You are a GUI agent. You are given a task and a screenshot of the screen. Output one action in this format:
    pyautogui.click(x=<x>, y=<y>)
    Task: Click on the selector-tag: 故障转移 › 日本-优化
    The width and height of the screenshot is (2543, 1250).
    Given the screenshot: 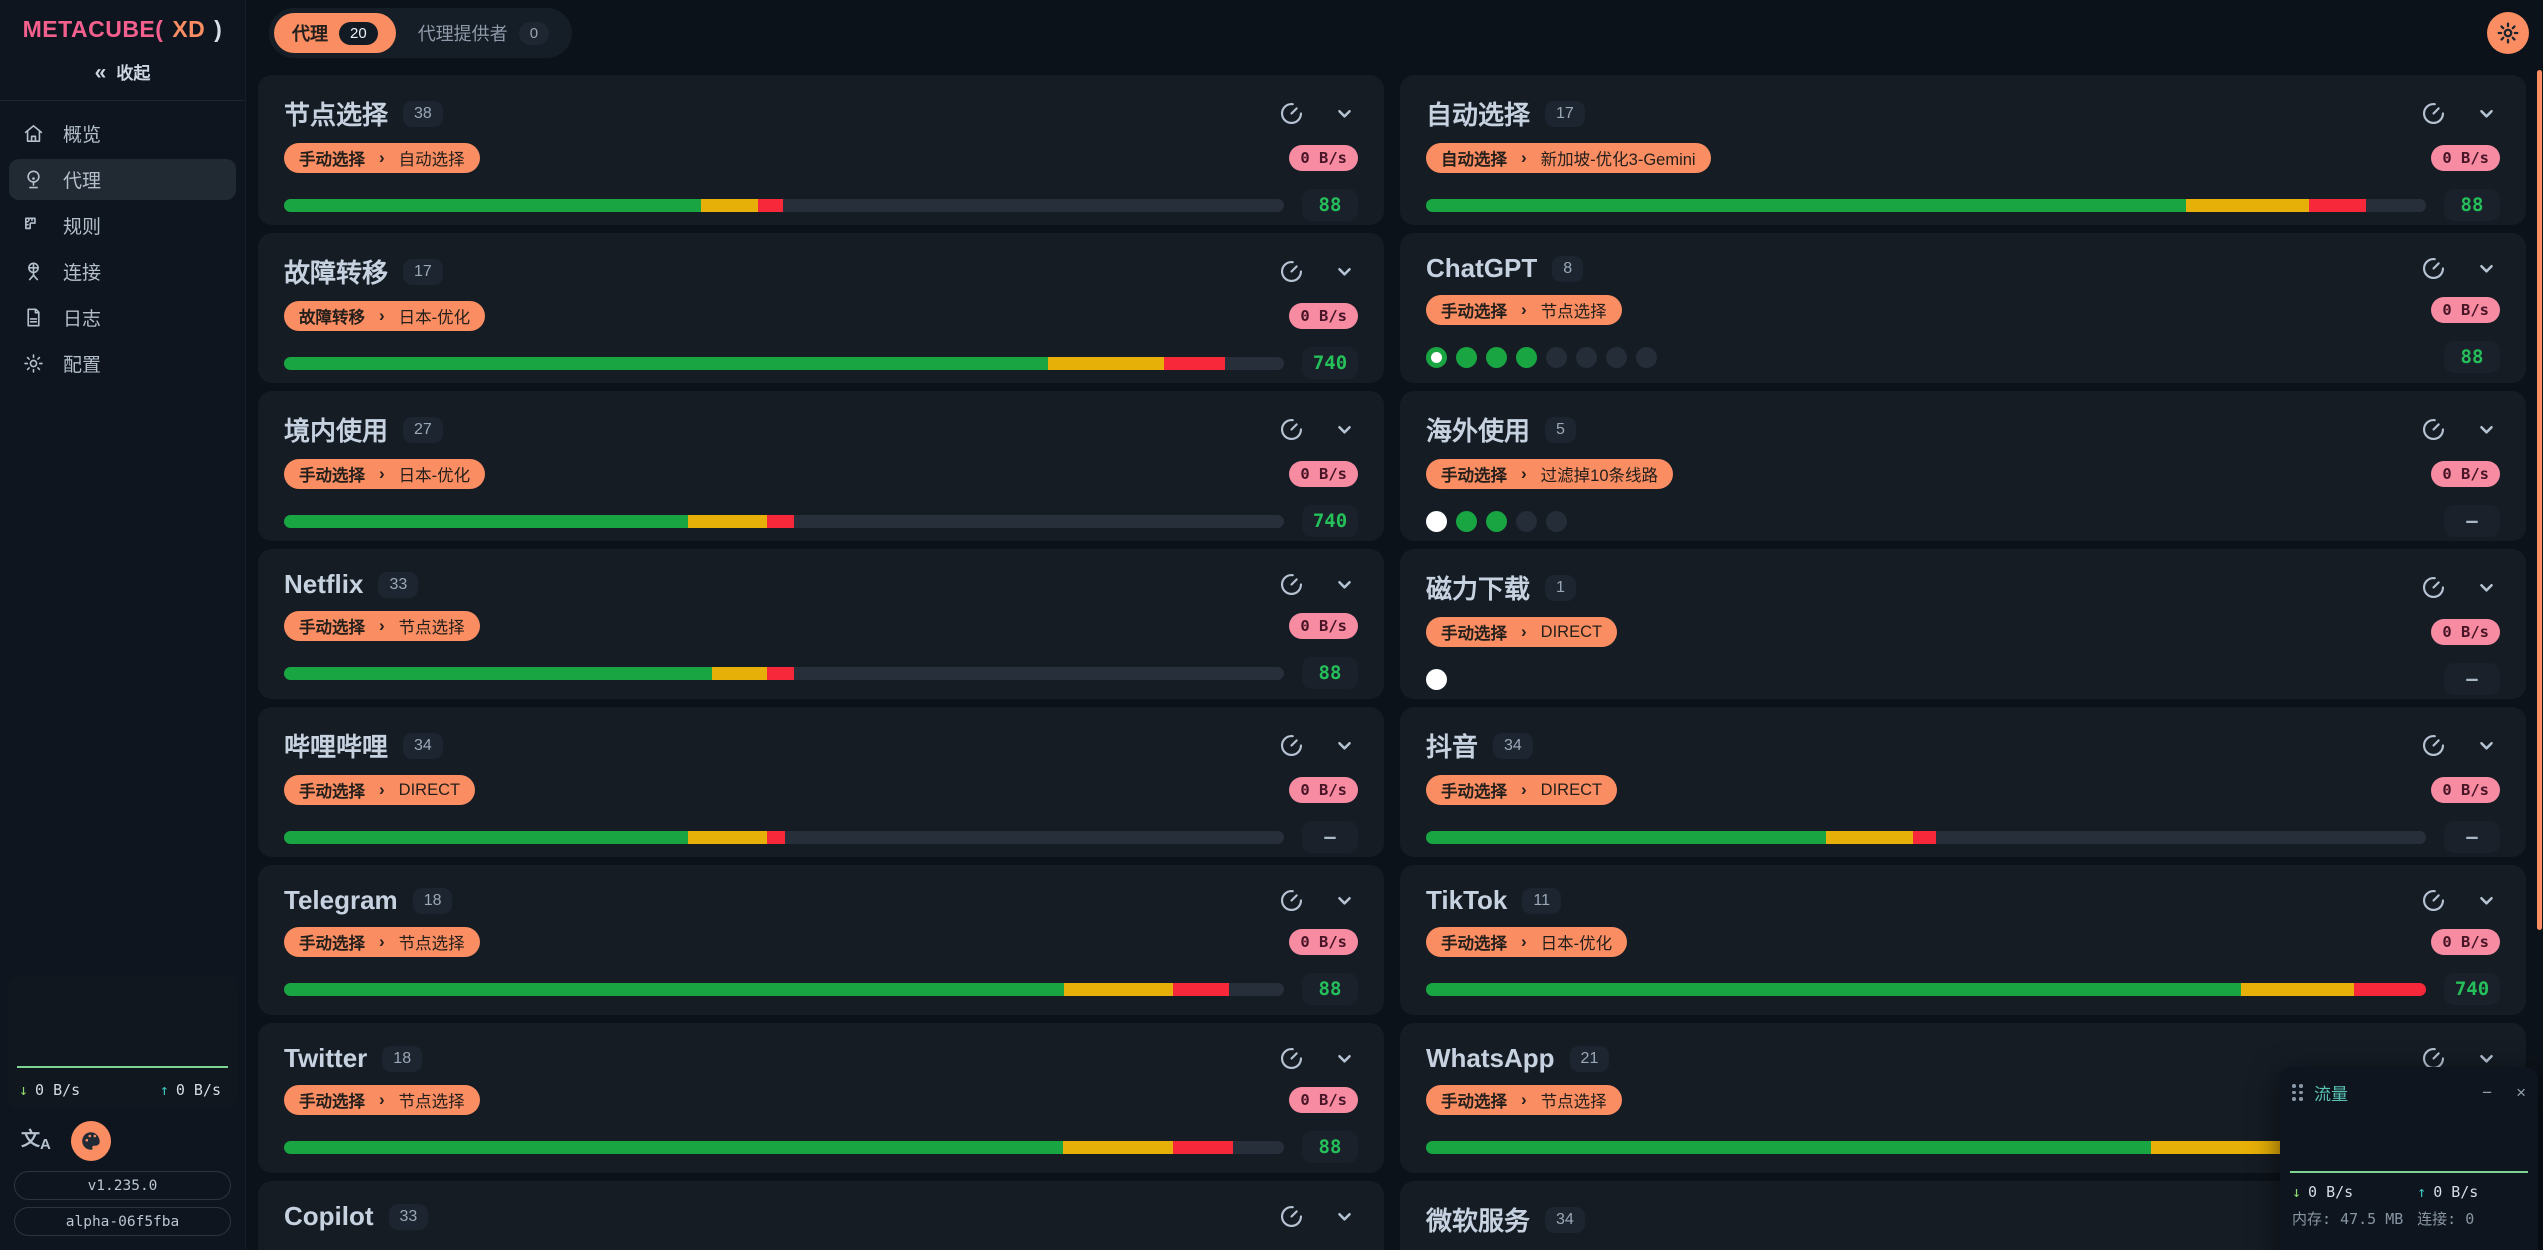 What is the action you would take?
    pyautogui.click(x=385, y=316)
    